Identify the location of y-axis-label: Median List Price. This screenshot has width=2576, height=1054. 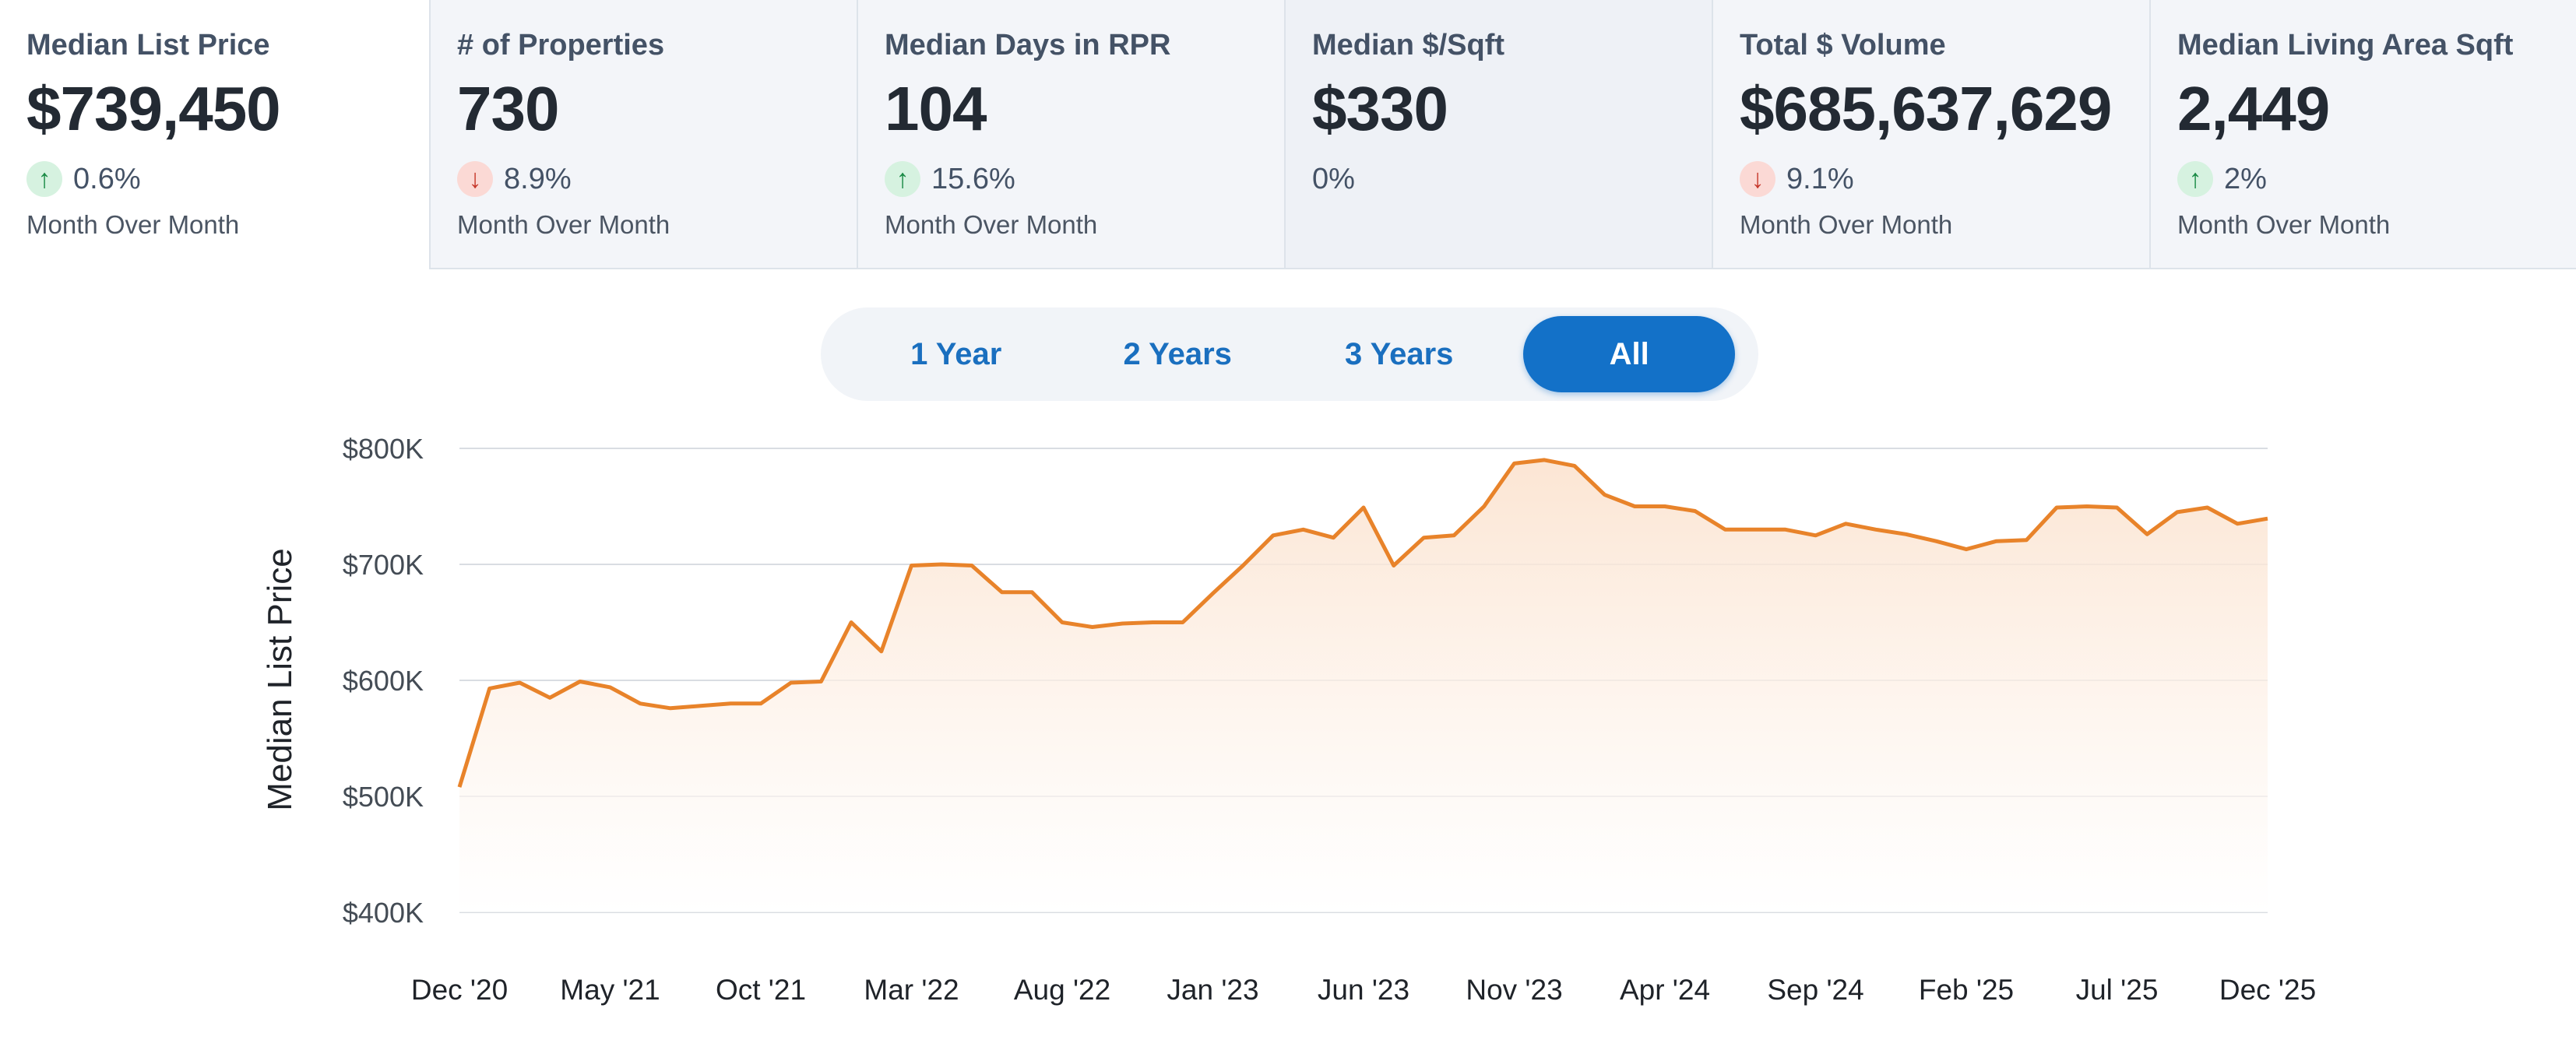
(280, 679).